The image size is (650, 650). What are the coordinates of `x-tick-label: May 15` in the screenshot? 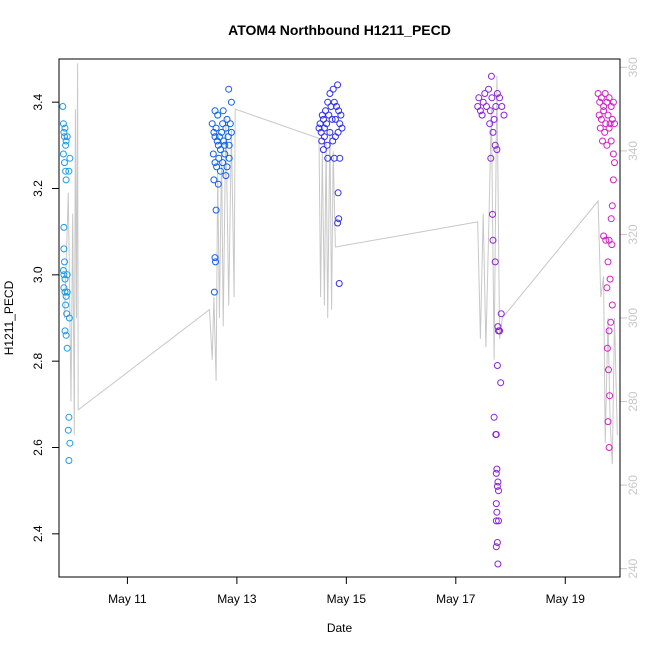 It's located at (347, 599).